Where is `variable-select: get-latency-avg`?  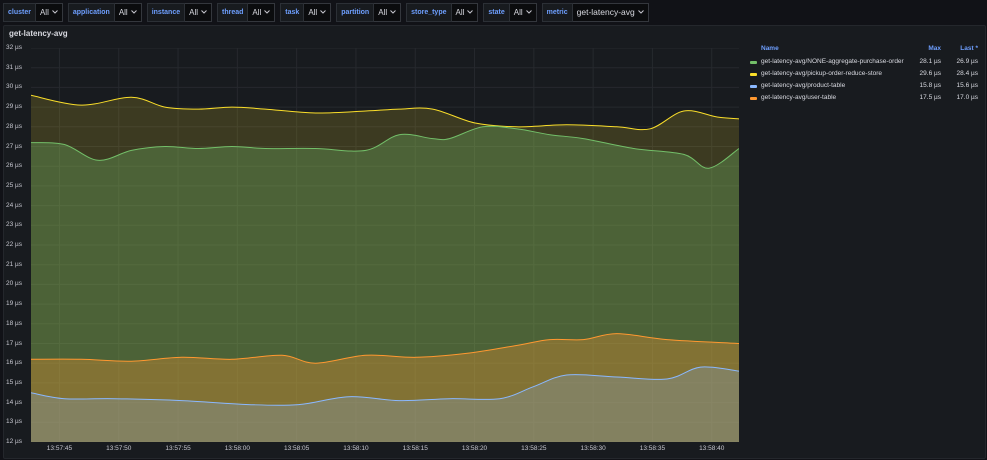
variable-select: get-latency-avg is located at coordinates (610, 12).